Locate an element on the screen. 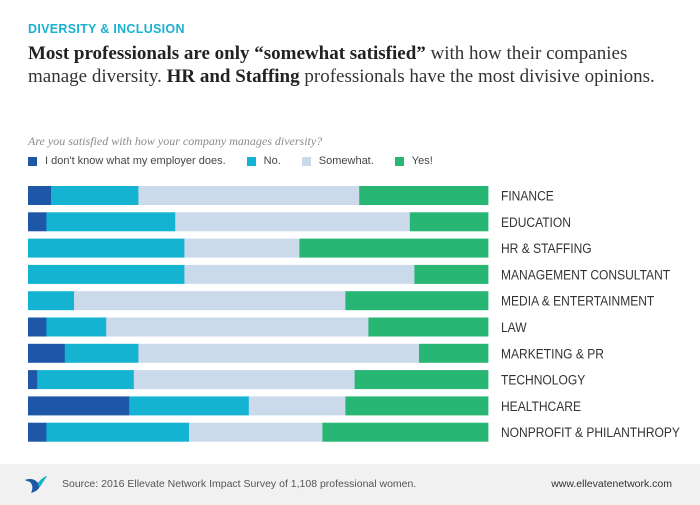 The image size is (700, 505). legend-label: Somewhat. is located at coordinates (346, 161).